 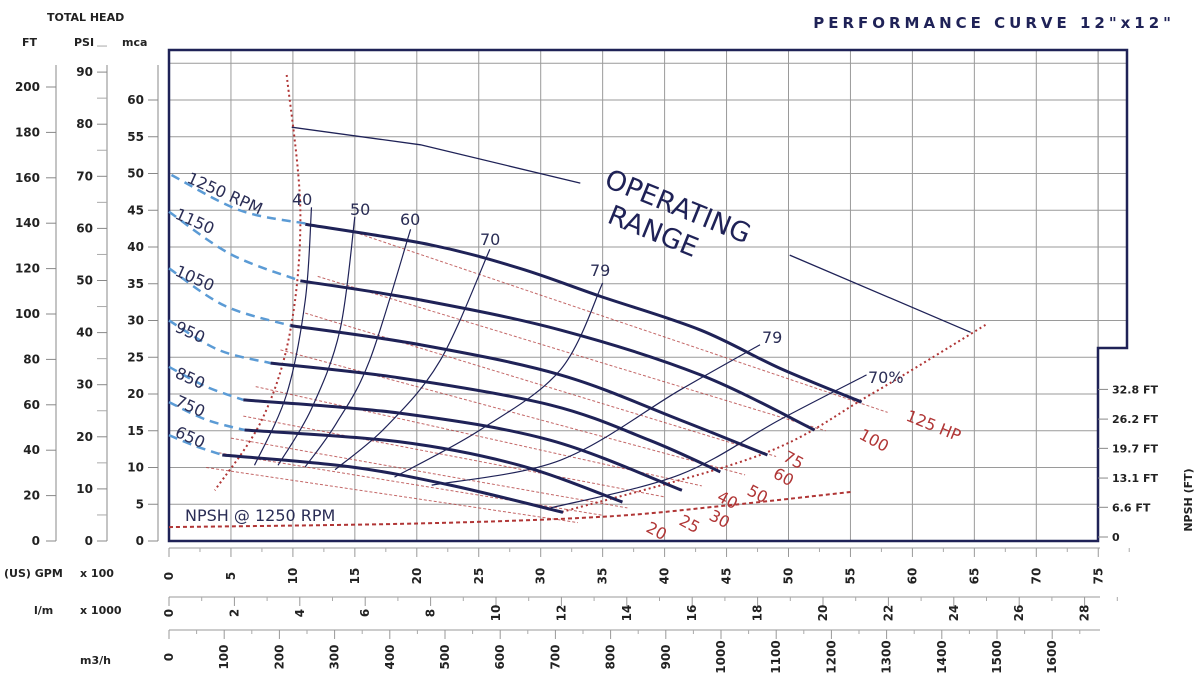 I want to click on gpm-tick-label: 30, so click(x=541, y=576).